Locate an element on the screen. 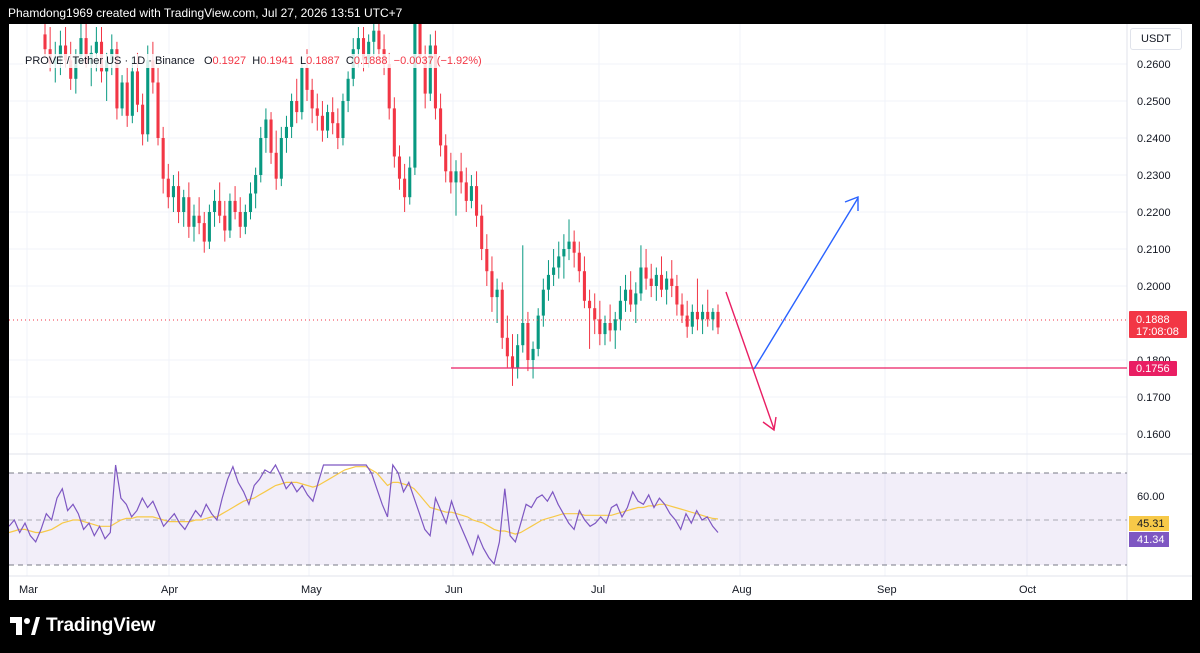  projection-arrows is located at coordinates (792, 313).